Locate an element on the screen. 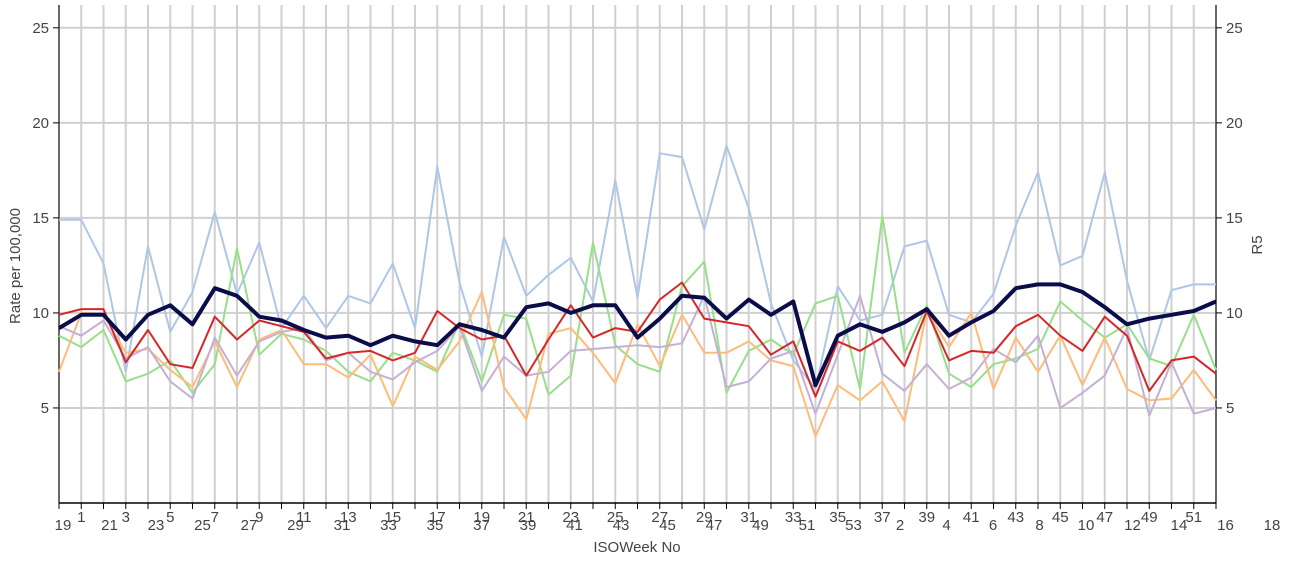 The image size is (1295, 561). x-tick-label: 13 is located at coordinates (348, 517).